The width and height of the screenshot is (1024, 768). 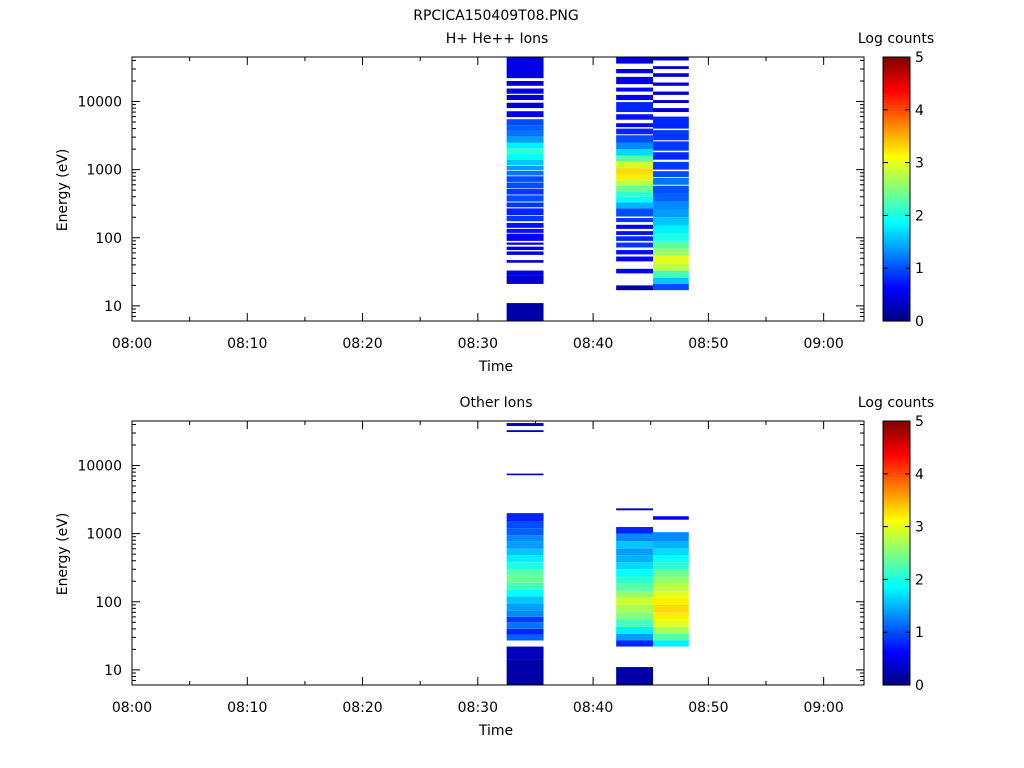 What do you see at coordinates (495, 16) in the screenshot?
I see `figure-title: RPCICA150409T08.PNG` at bounding box center [495, 16].